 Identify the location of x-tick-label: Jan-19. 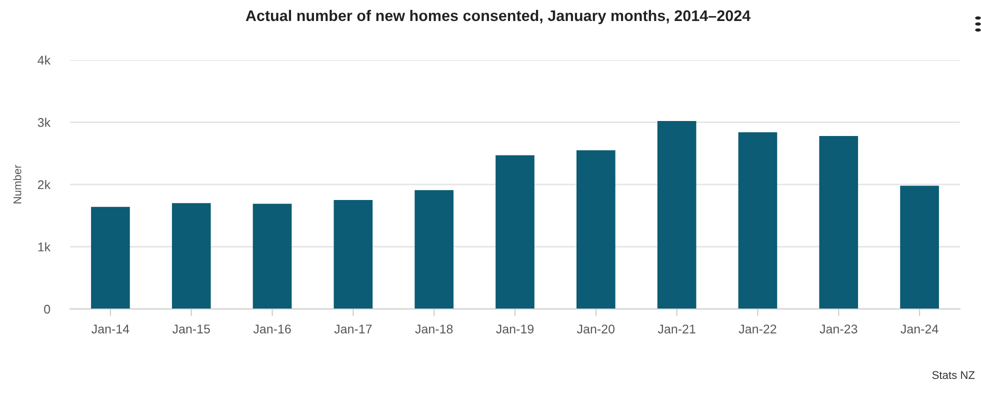
(515, 329).